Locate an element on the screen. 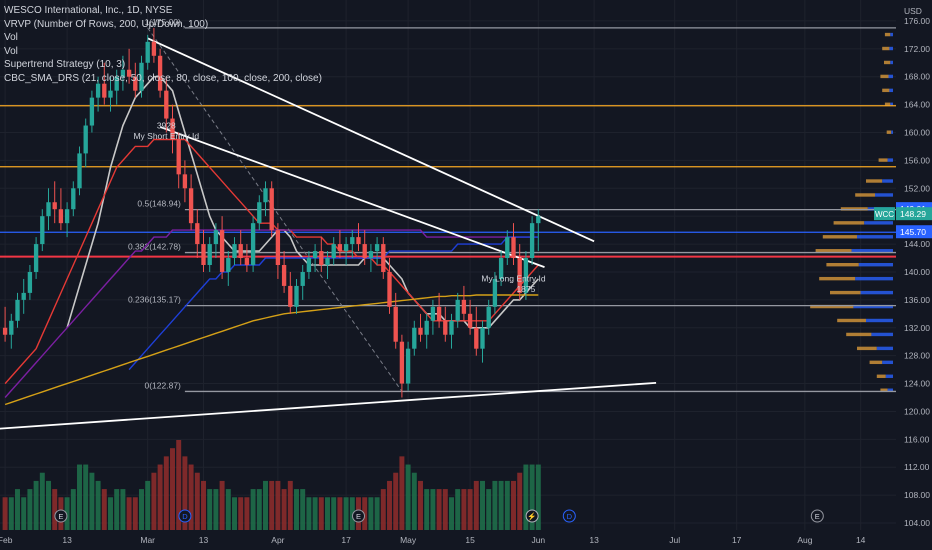 The height and width of the screenshot is (550, 932). price-tick-label: 140.00 is located at coordinates (917, 272).